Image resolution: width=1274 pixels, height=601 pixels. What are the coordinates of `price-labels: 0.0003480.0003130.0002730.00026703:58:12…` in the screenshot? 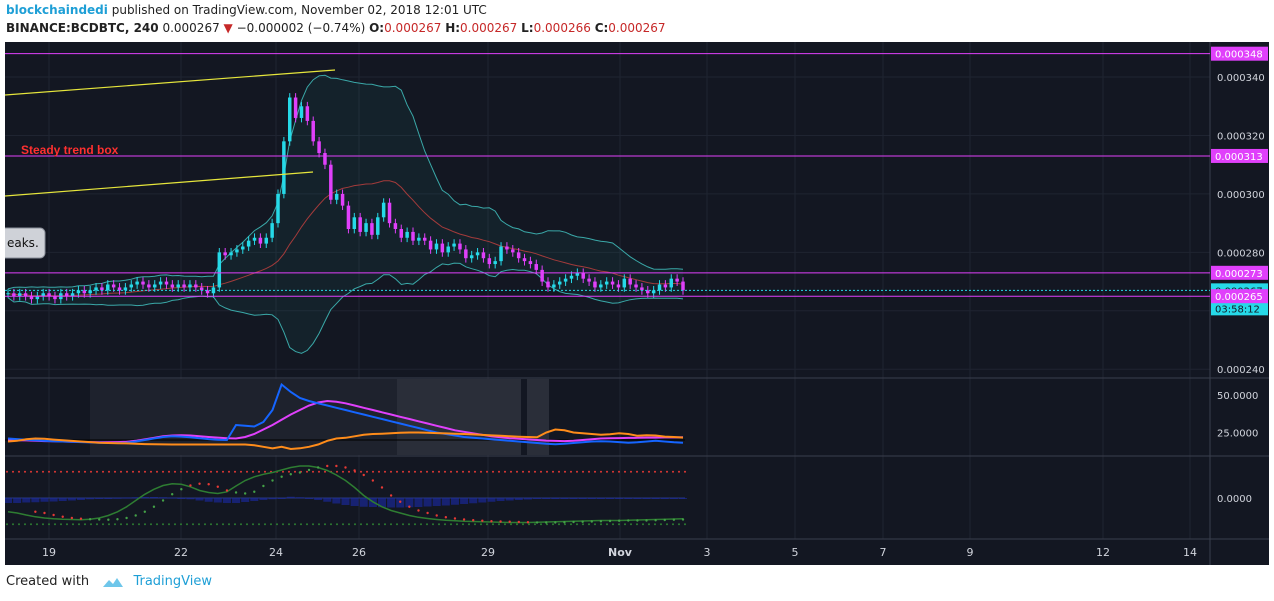 It's located at (1239, 181).